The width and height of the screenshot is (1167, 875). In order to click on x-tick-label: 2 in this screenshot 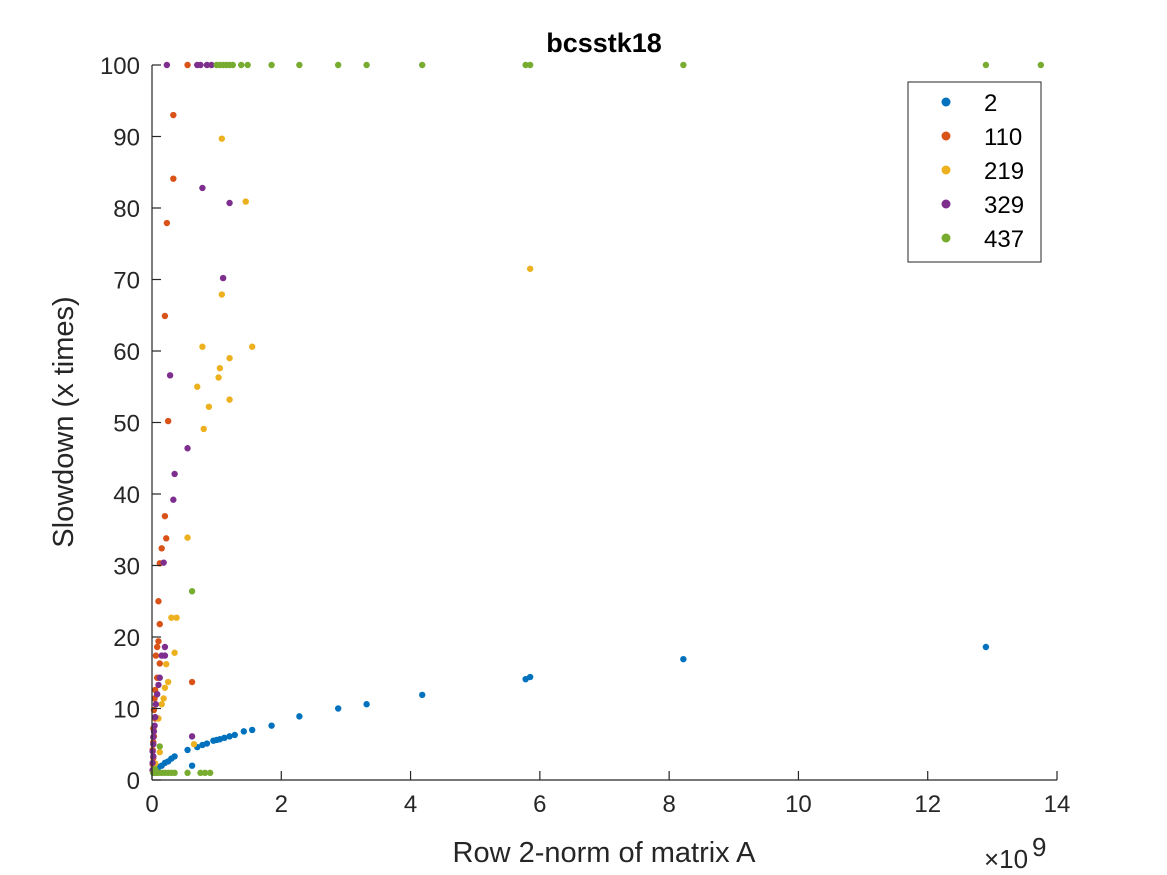, I will do `click(281, 804)`.